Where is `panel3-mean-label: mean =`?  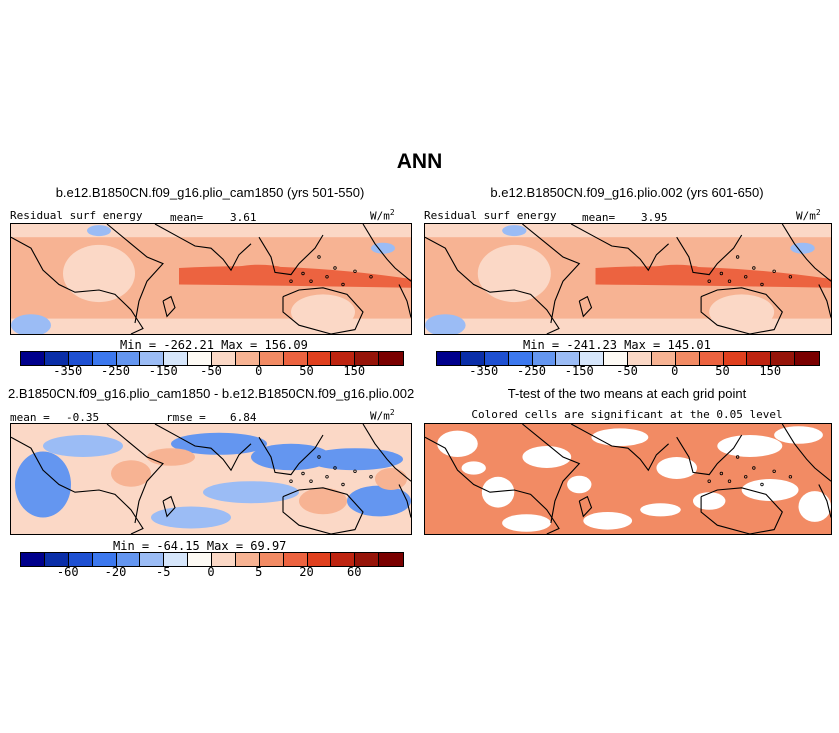 panel3-mean-label: mean = is located at coordinates (30, 417).